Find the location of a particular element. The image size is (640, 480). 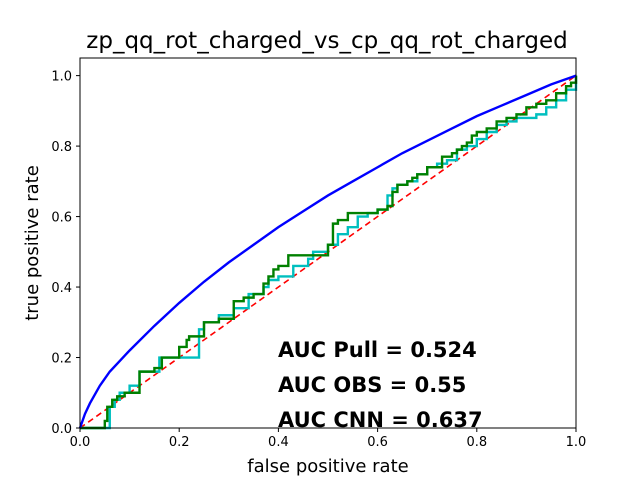

x-tick-label: 1.0 is located at coordinates (576, 442).